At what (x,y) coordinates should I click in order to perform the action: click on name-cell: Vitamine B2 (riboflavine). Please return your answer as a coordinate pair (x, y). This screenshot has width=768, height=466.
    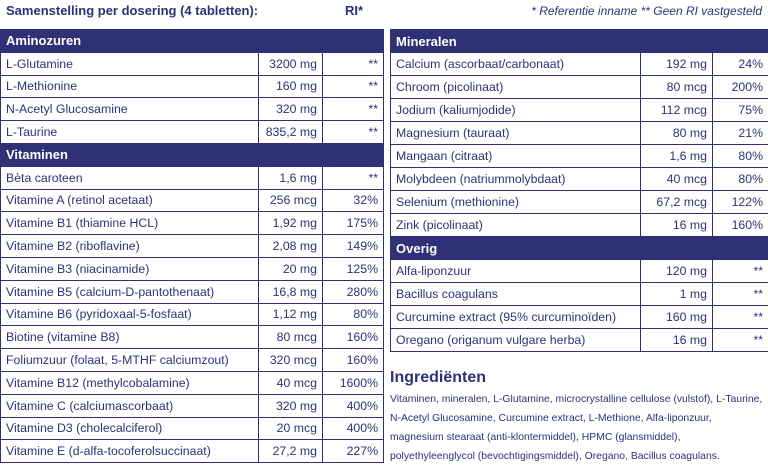
    Looking at the image, I should click on (130, 246).